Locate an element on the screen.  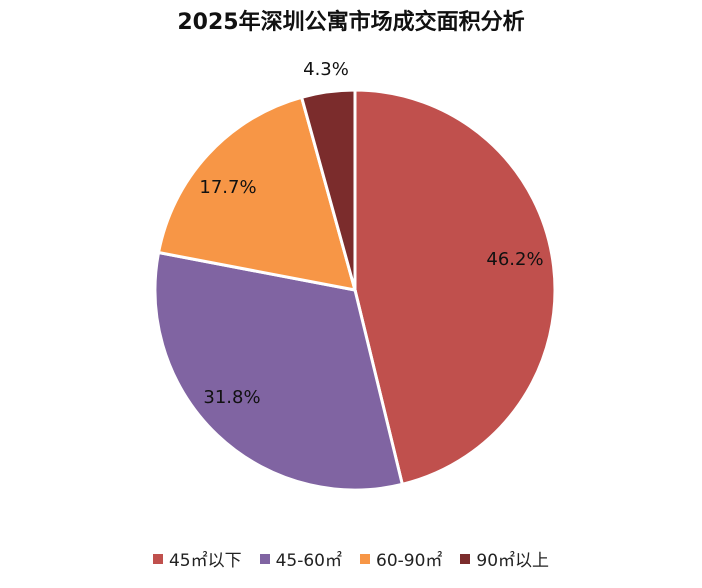
legend-item-3: 60-90㎡ is located at coordinates (401, 558).